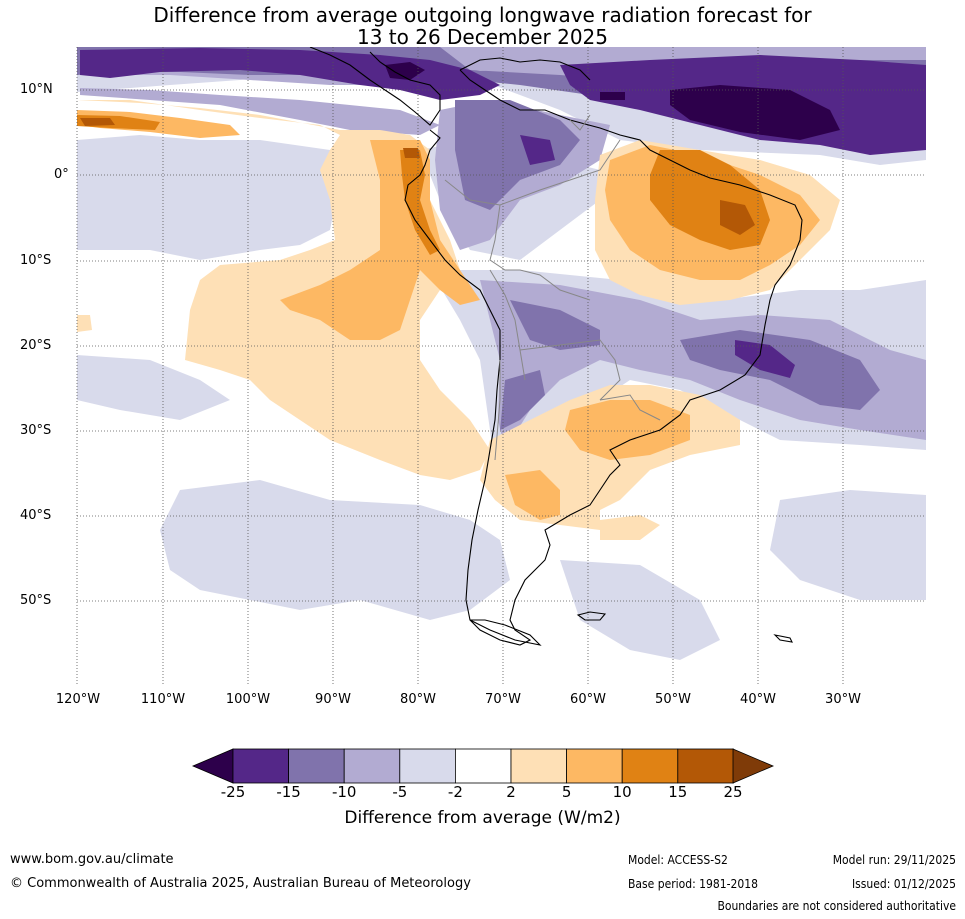 This screenshot has width=965, height=919. Describe the element at coordinates (248, 699) in the screenshot. I see `lon-label: 100°W` at that location.